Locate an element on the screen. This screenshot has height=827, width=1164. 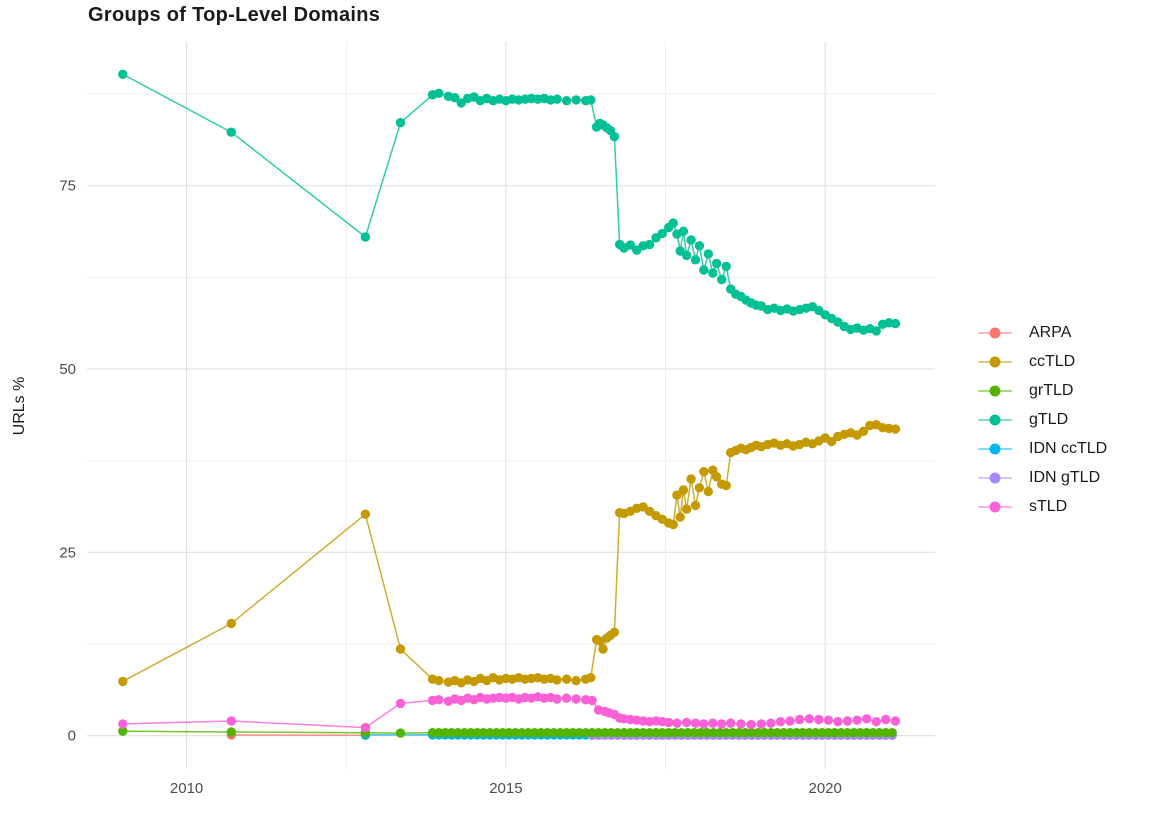
legend-label: gTLD is located at coordinates (1049, 419).